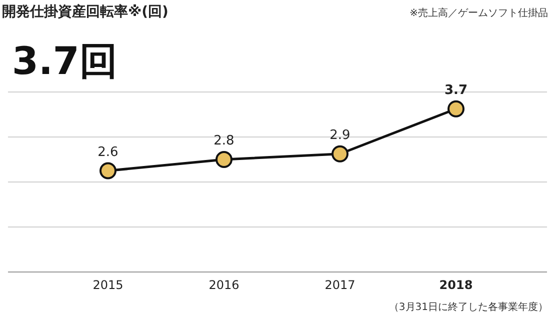 Image resolution: width=555 pixels, height=316 pixels. I want to click on chart-title: 開発仕掛資産回転率※(回), so click(85, 11).